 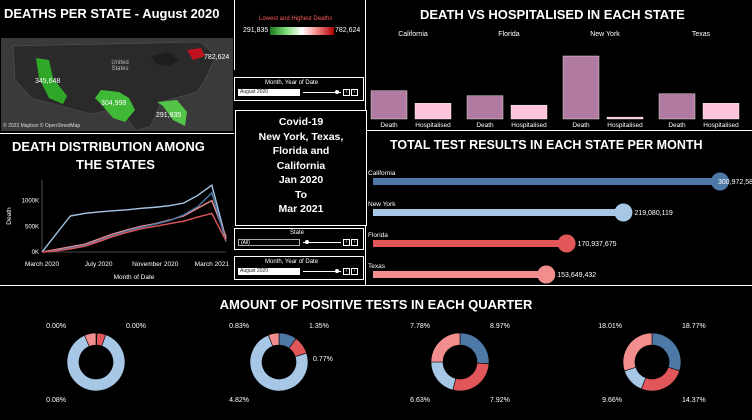 What do you see at coordinates (382, 173) in the screenshot?
I see `state-label-california: California` at bounding box center [382, 173].